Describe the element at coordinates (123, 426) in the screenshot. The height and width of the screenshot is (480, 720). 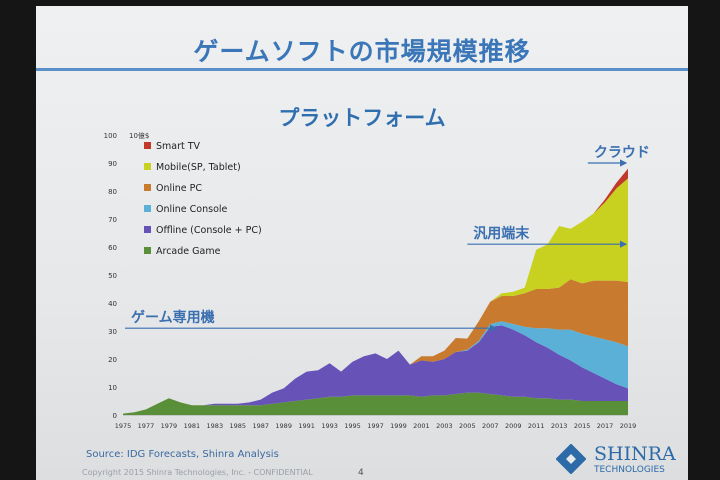
I see `x-tick-label: 1975` at that location.